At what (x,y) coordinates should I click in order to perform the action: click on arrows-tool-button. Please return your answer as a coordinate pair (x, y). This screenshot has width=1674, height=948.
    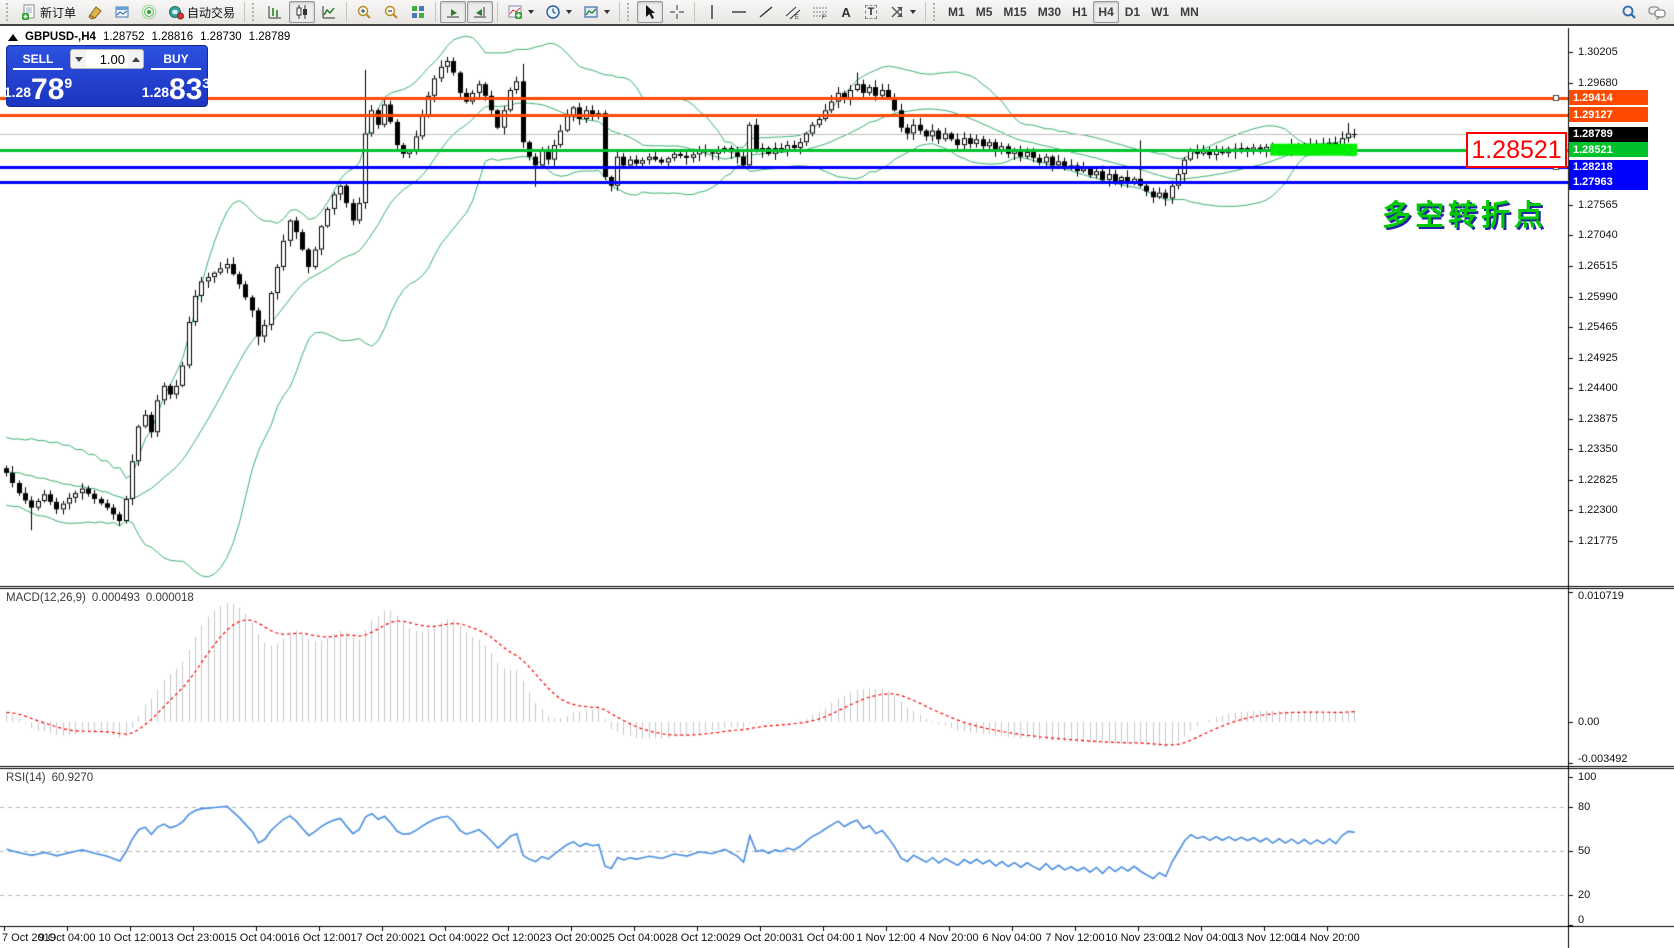
    Looking at the image, I should click on (902, 12).